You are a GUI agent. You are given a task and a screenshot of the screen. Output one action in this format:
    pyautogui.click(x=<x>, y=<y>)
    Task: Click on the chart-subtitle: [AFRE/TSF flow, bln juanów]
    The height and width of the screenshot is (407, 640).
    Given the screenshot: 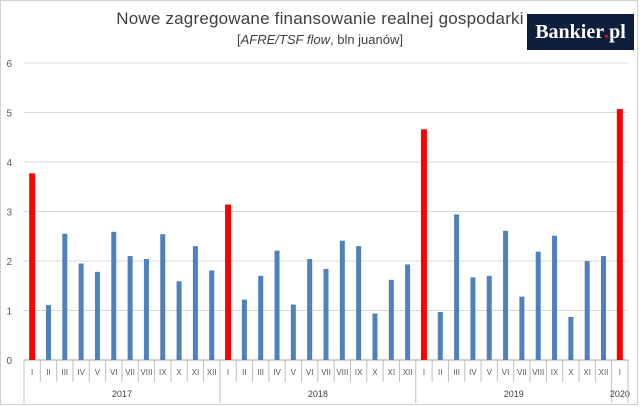 What is the action you would take?
    pyautogui.click(x=320, y=39)
    